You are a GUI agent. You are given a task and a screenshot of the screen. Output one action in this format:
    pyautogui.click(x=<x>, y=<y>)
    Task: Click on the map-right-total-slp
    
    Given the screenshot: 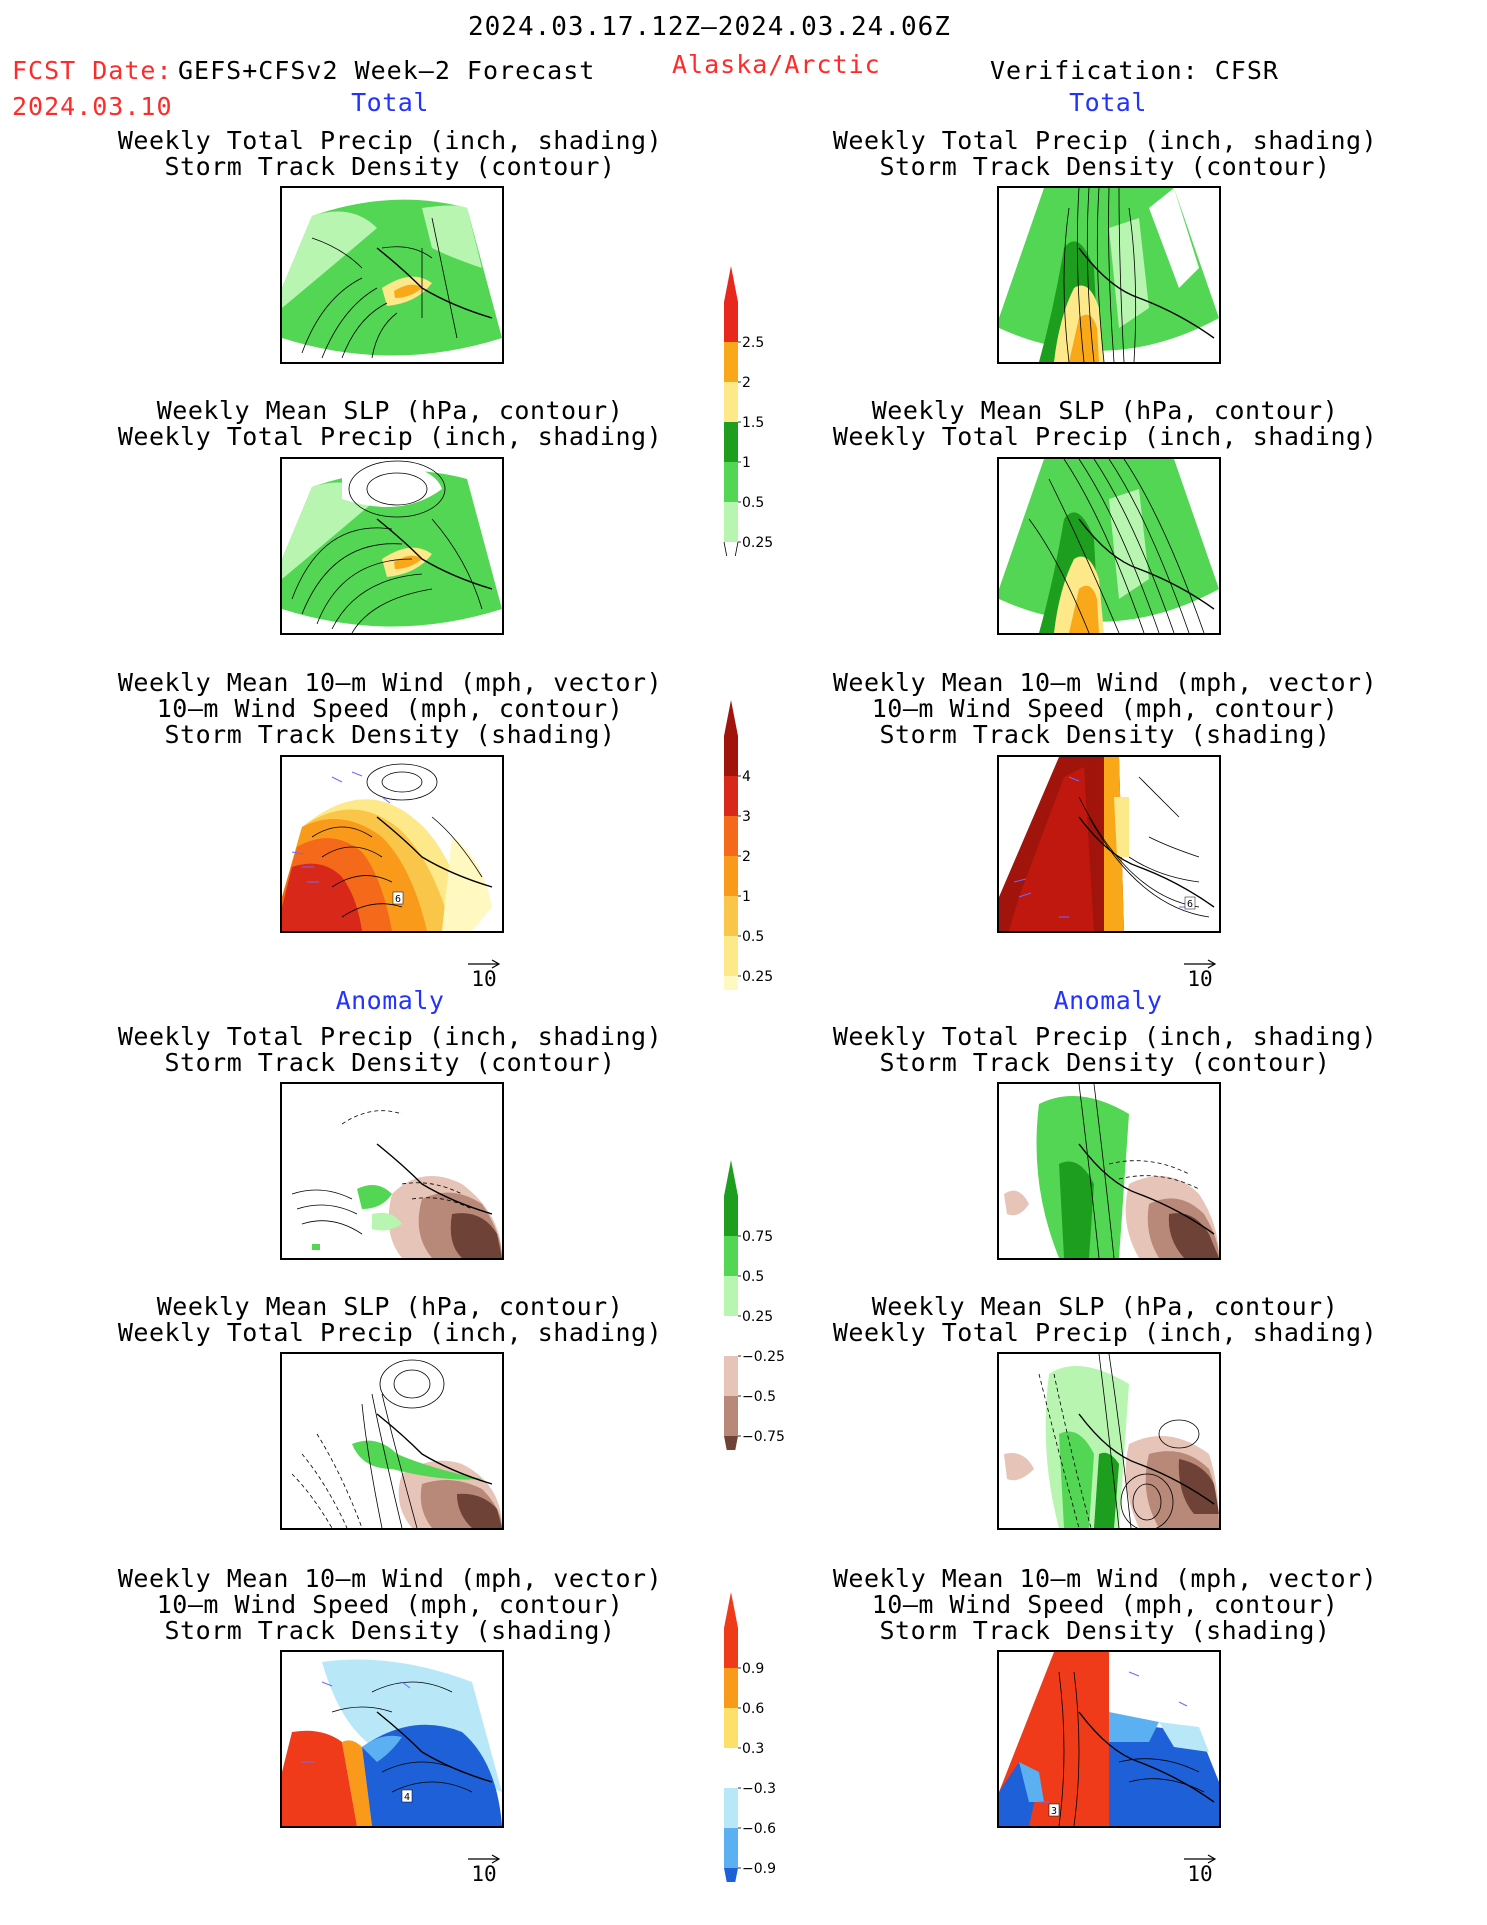 What is the action you would take?
    pyautogui.click(x=1109, y=546)
    